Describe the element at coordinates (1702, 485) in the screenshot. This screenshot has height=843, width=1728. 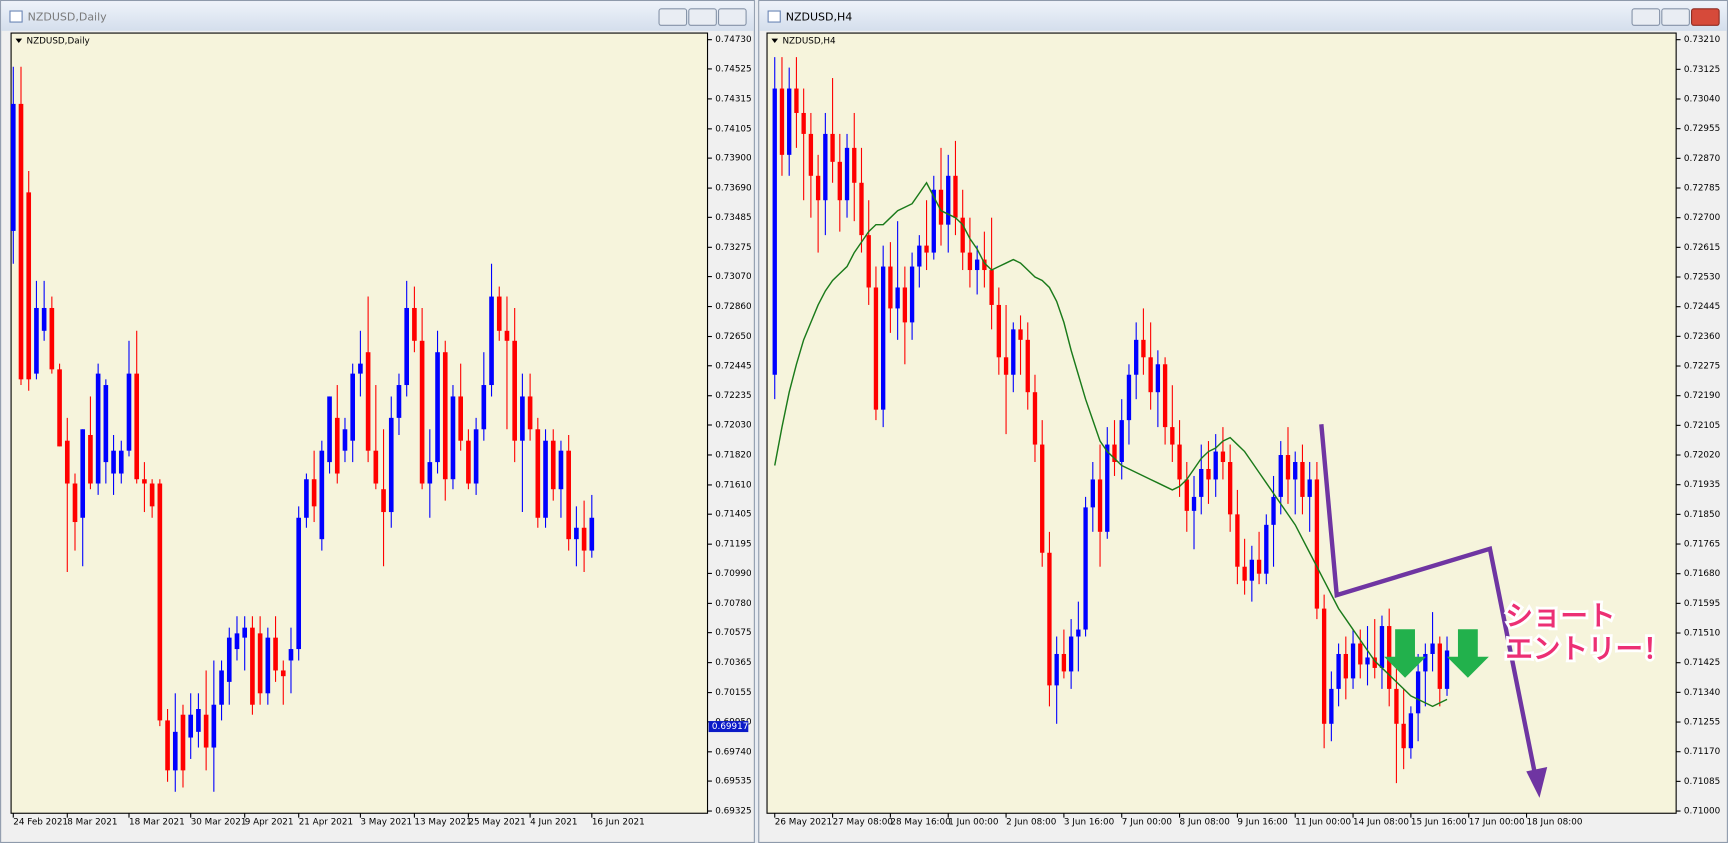
I see `y-tick-label: 0.71935` at that location.